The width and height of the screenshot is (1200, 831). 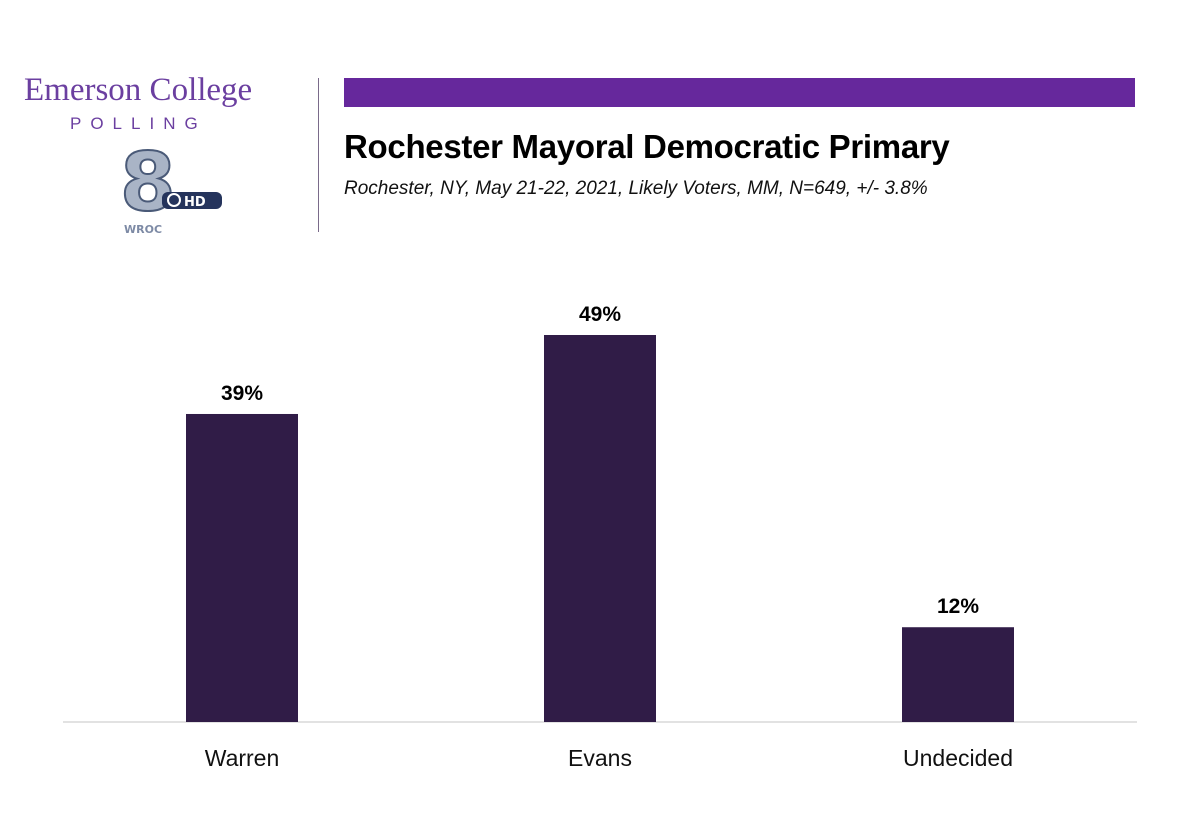 What do you see at coordinates (174, 200) in the screenshot?
I see `eye-icon` at bounding box center [174, 200].